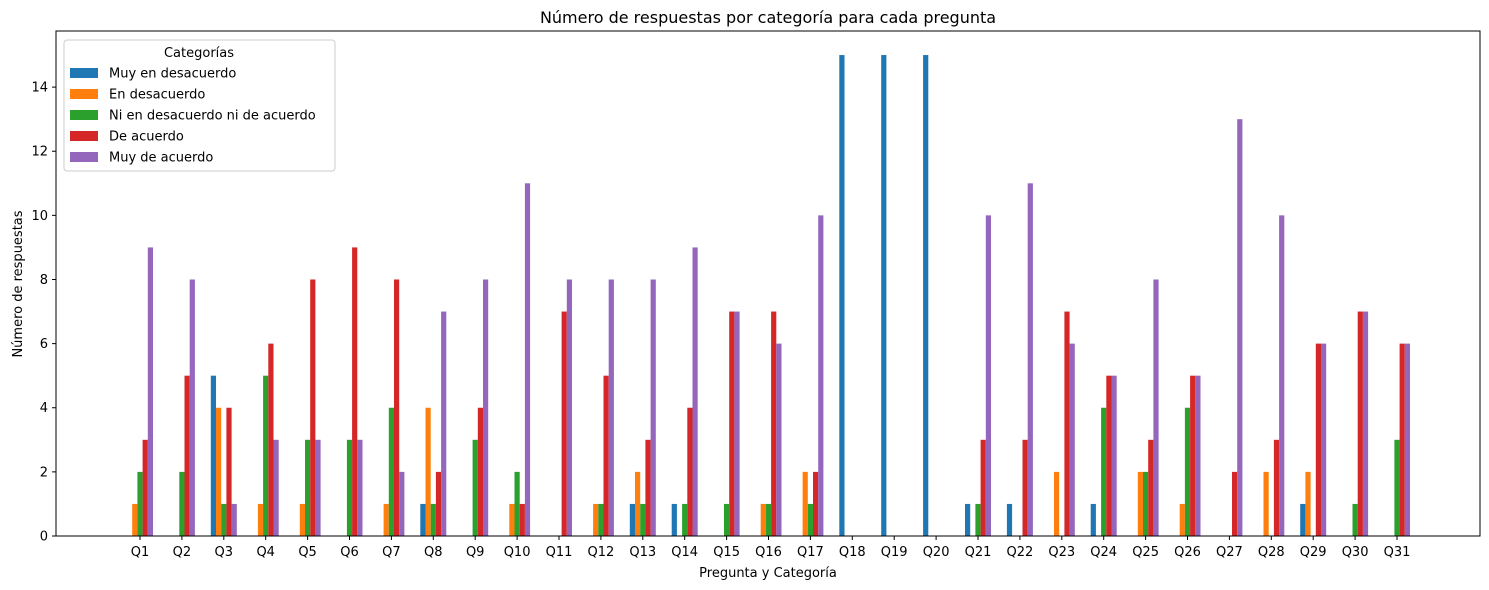 The height and width of the screenshot is (590, 1489). What do you see at coordinates (391, 552) in the screenshot?
I see `x-tick-label: Q7` at bounding box center [391, 552].